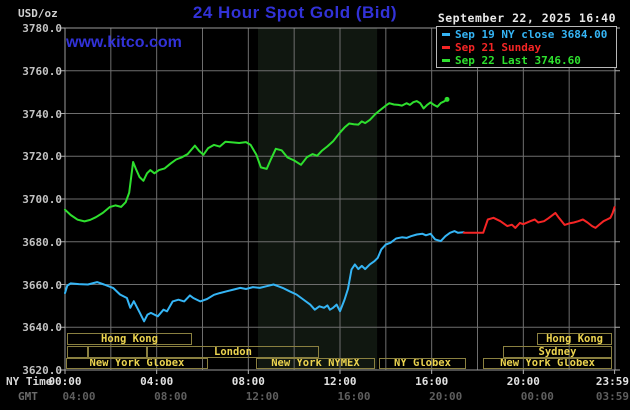 Image resolution: width=630 pixels, height=410 pixels. I want to click on page-title: 24 Hour Spot Gold (Bid), so click(295, 12).